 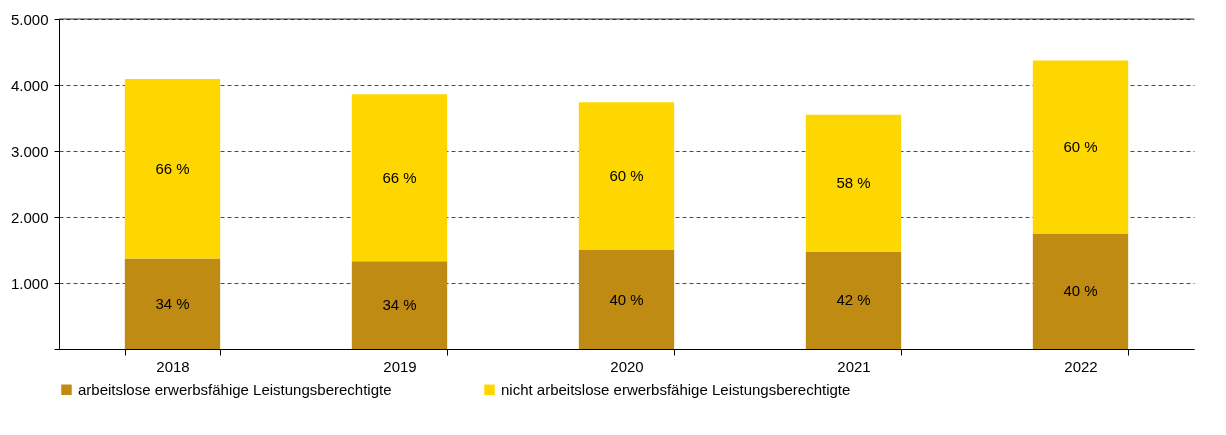 I want to click on x-tick-label: 2018, so click(x=173, y=366).